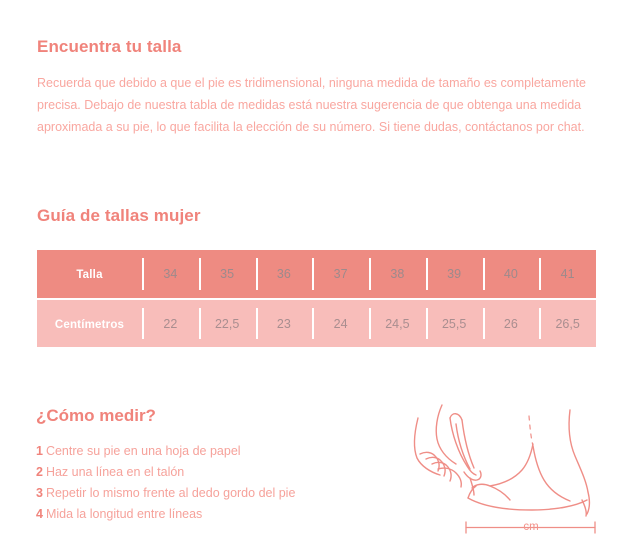 The image size is (643, 558). What do you see at coordinates (89, 275) in the screenshot?
I see `row-label-talla: Talla` at bounding box center [89, 275].